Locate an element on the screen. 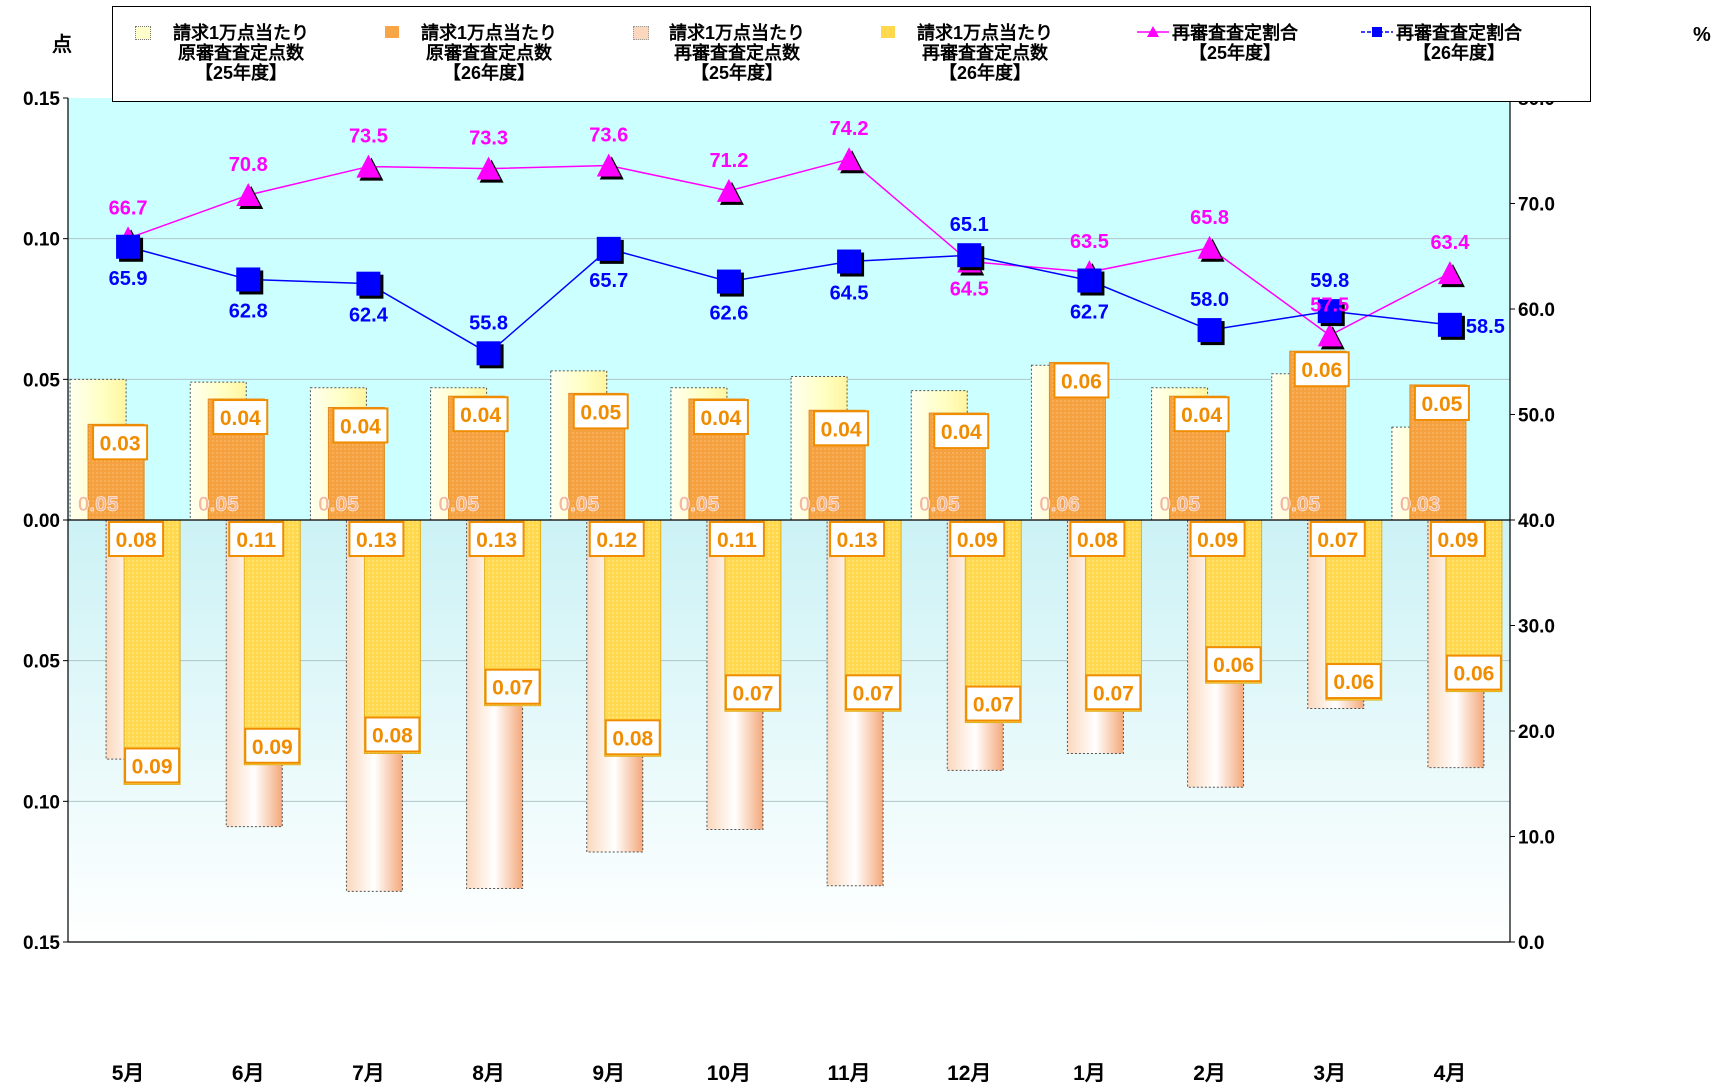 This screenshot has height=1087, width=1735. legend-swatch-pale-yellow is located at coordinates (143, 33).